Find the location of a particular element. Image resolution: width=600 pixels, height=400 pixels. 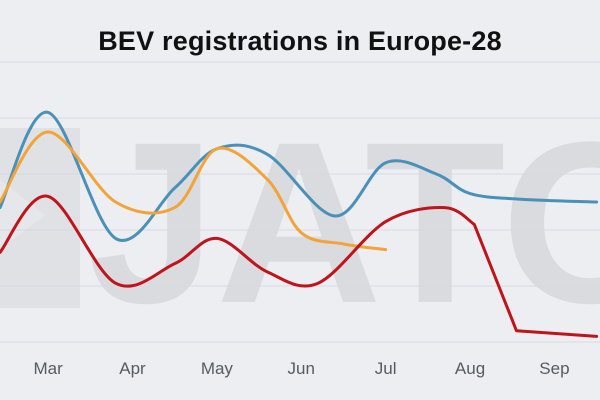

x-tick-label-apr: Apr is located at coordinates (132, 368).